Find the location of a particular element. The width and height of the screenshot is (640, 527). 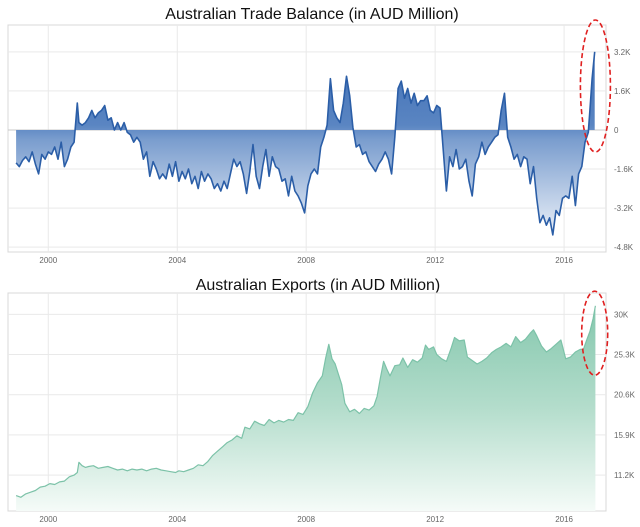

trade-balance-y-ticks: 3.2K 1.6K 0 -1.6K -3.2K -4.8K is located at coordinates (624, 150).